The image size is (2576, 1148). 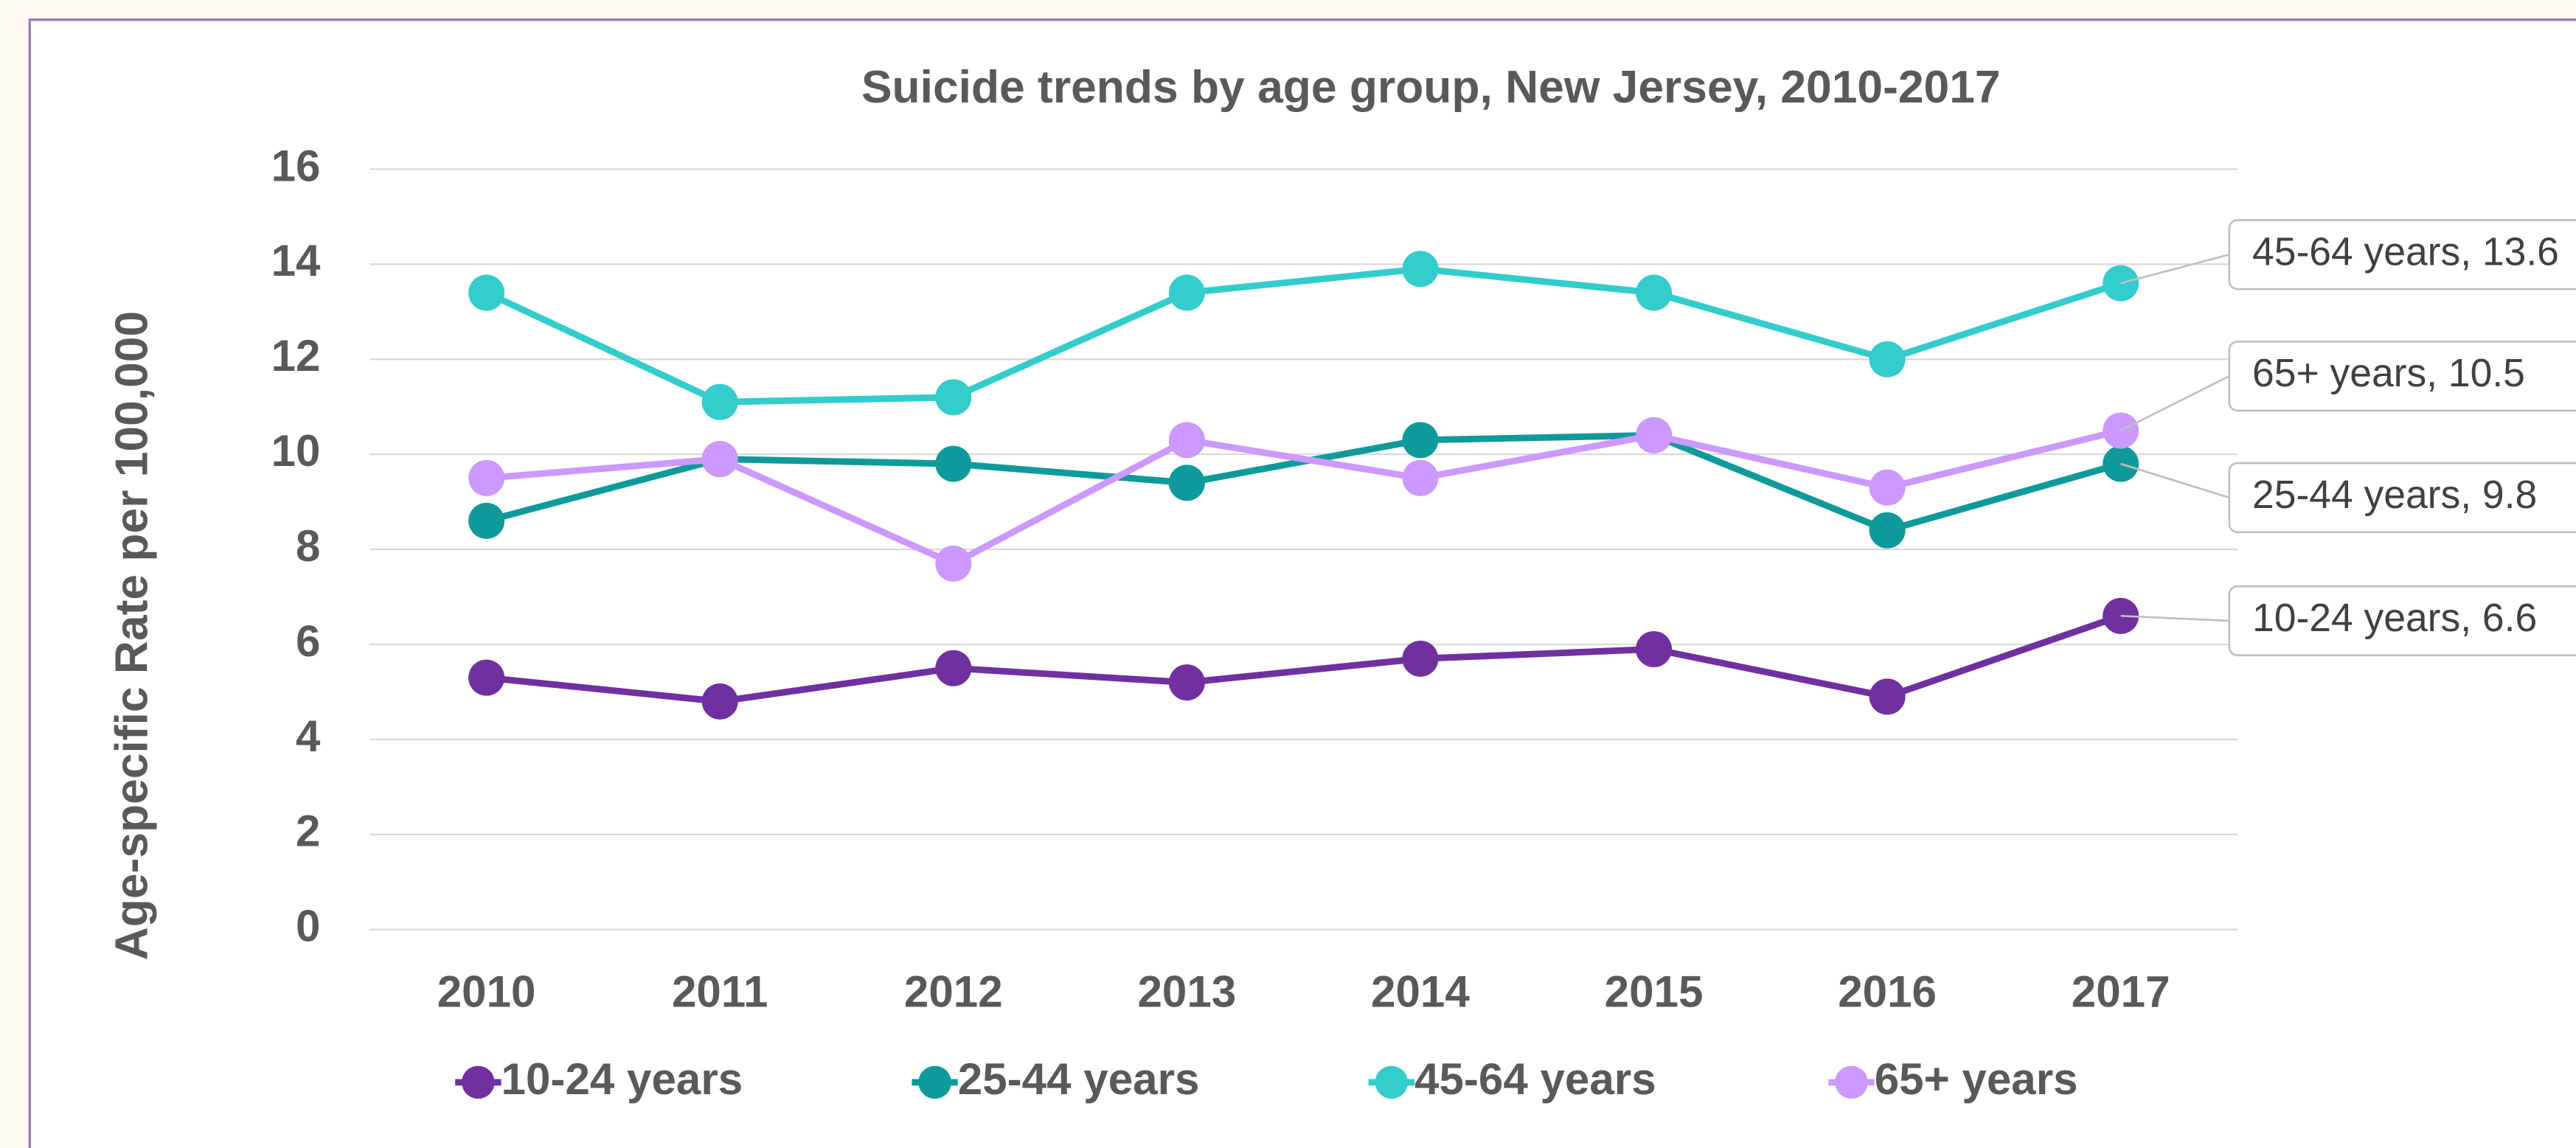 I want to click on x-tick-label: 2016, so click(x=1887, y=992).